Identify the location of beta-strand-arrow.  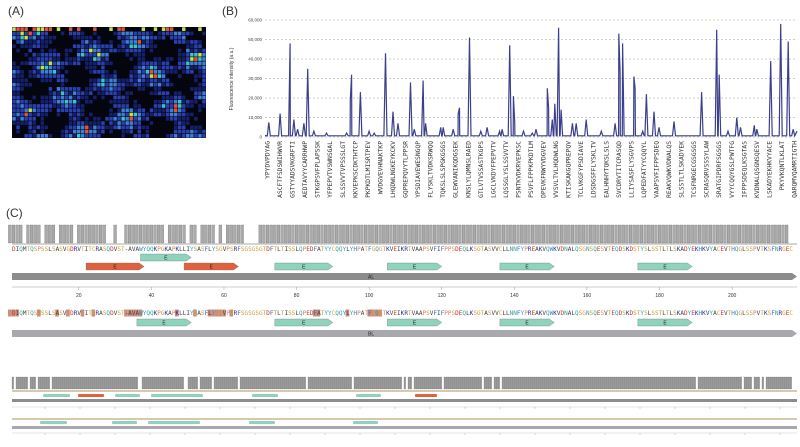
(304, 266).